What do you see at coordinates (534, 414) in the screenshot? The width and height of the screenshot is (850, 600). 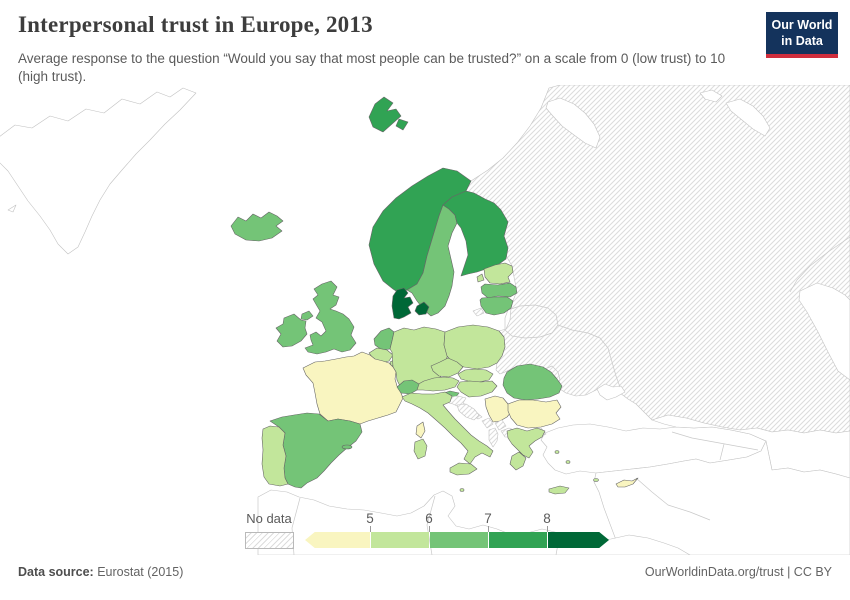 I see `country-bulgaria` at bounding box center [534, 414].